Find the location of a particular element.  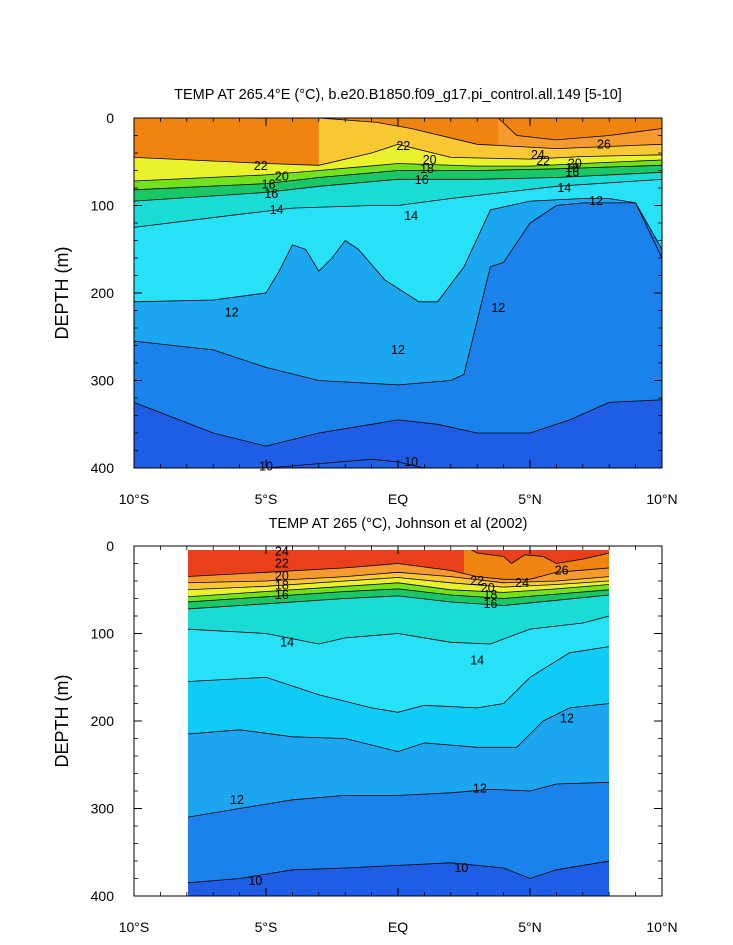

x-tick-label: 5°S is located at coordinates (266, 927).